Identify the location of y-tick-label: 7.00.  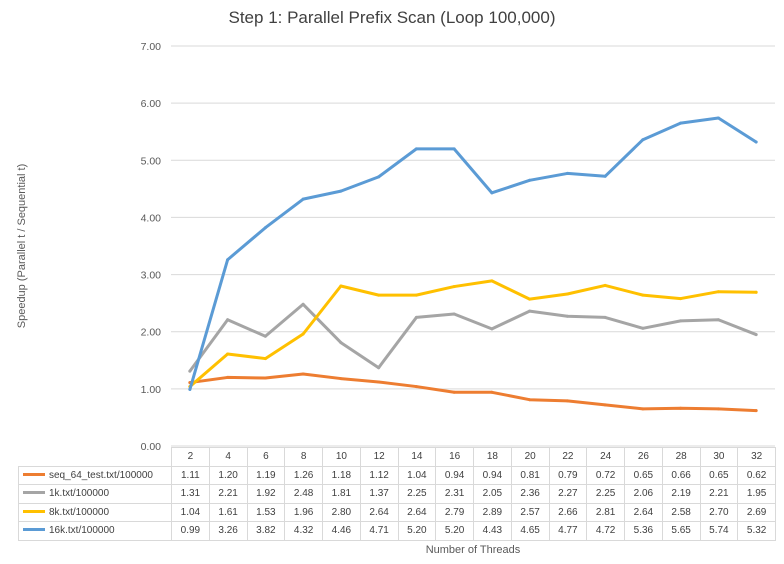
(151, 47).